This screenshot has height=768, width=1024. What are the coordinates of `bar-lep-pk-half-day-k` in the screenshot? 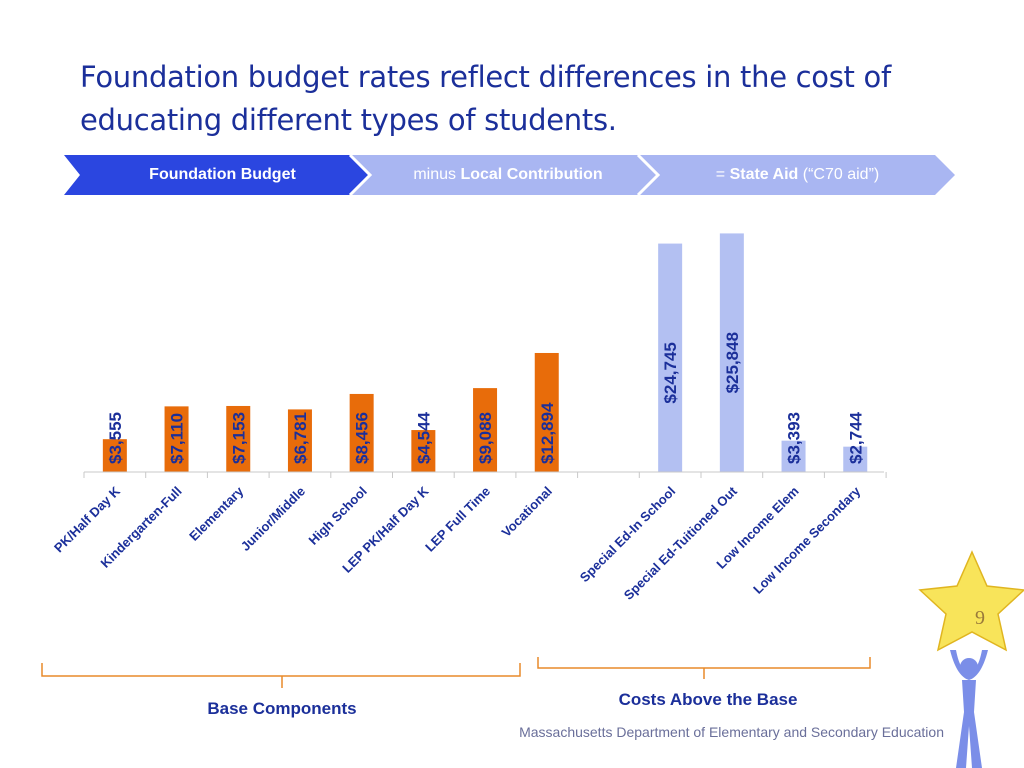 It's located at (423, 451).